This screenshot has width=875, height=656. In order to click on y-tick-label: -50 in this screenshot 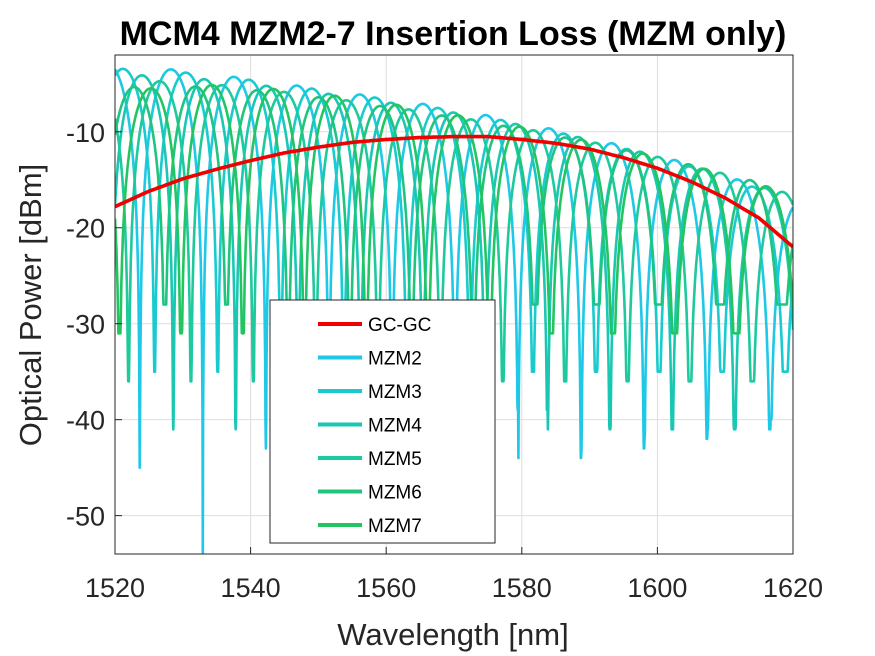, I will do `click(85, 517)`.